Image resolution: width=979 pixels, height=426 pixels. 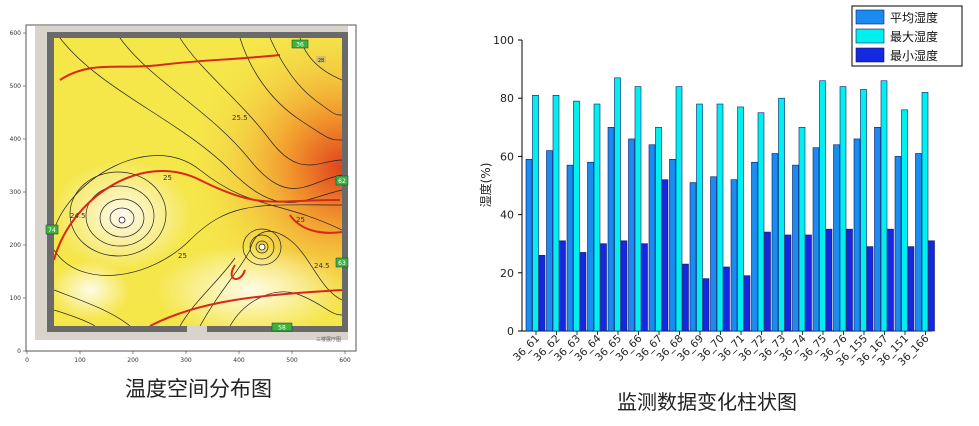 What do you see at coordinates (507, 273) in the screenshot?
I see `y-tick-label: 20` at bounding box center [507, 273].